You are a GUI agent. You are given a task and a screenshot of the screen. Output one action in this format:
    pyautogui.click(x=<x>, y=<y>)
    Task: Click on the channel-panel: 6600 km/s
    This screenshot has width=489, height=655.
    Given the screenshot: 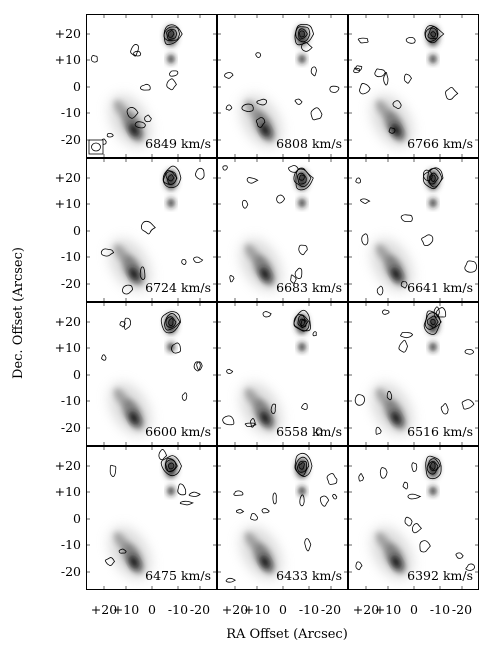 What is the action you would take?
    pyautogui.click(x=151, y=374)
    